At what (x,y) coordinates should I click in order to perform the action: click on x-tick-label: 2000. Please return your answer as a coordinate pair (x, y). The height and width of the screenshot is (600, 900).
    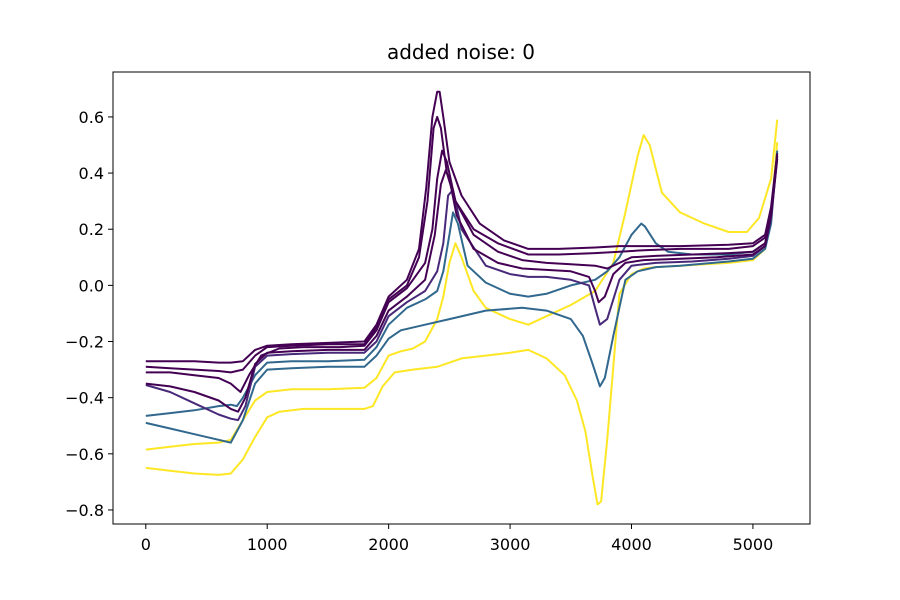
    Looking at the image, I should click on (388, 544).